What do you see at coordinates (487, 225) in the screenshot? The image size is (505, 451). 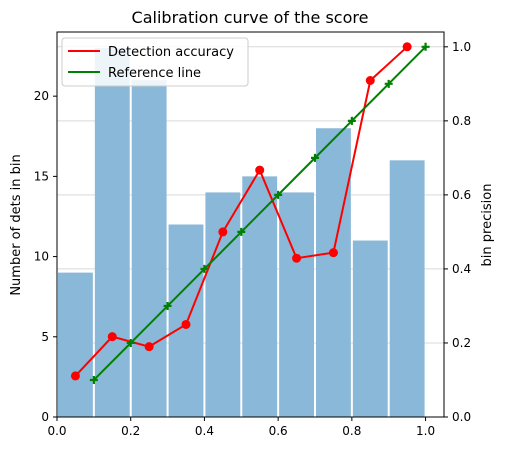 I see `y-right-axis-label: bin precision` at bounding box center [487, 225].